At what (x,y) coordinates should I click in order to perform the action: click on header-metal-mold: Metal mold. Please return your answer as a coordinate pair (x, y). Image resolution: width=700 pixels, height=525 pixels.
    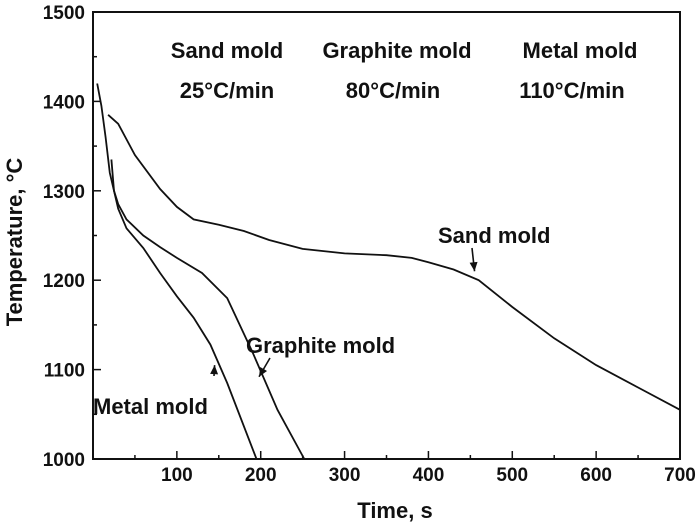
    Looking at the image, I should click on (580, 50).